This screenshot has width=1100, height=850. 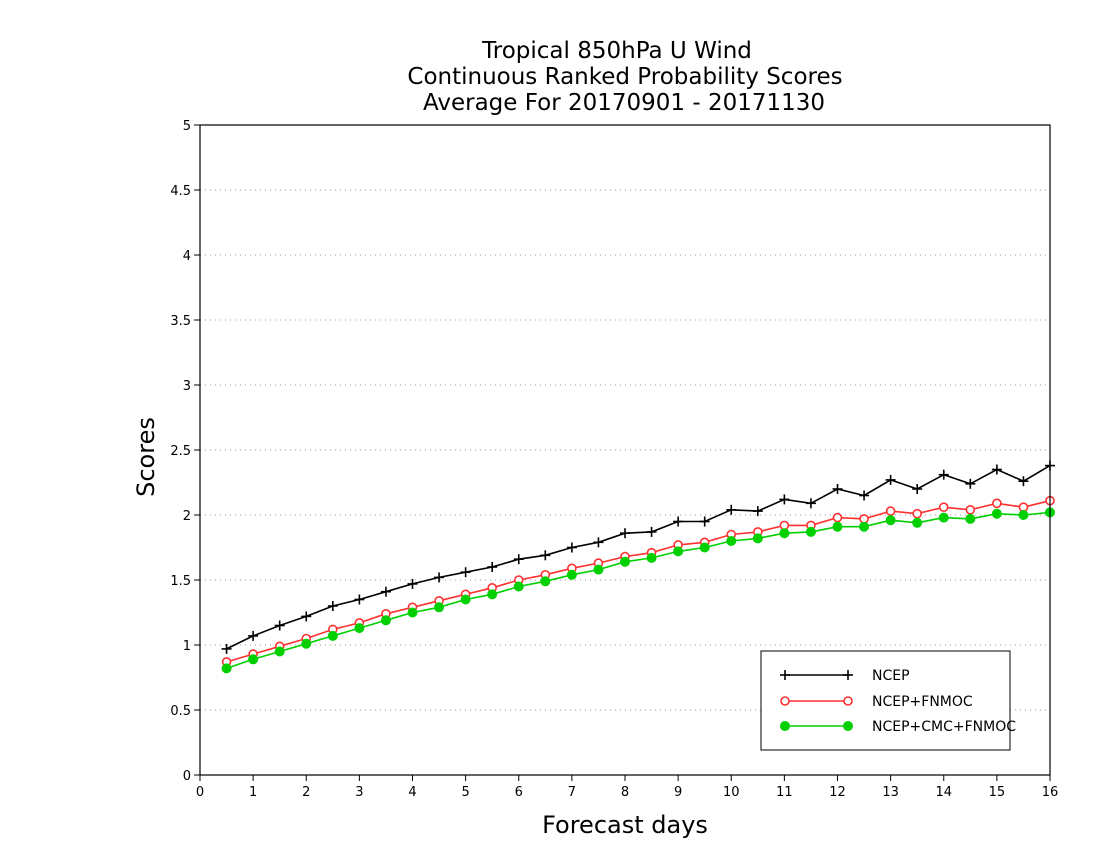 I want to click on chart-title-line-1: Tropical 850hPa U Wind, so click(x=616, y=51).